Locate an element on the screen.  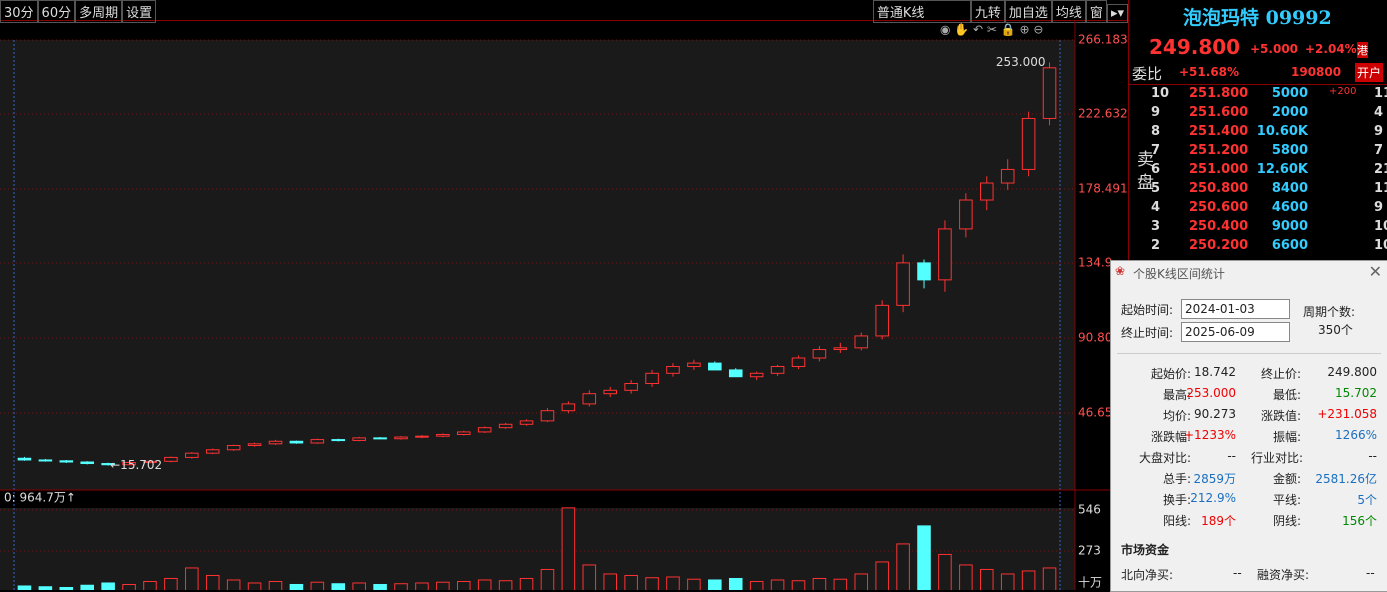
ask-volume: 9000 is located at coordinates (1289, 226).